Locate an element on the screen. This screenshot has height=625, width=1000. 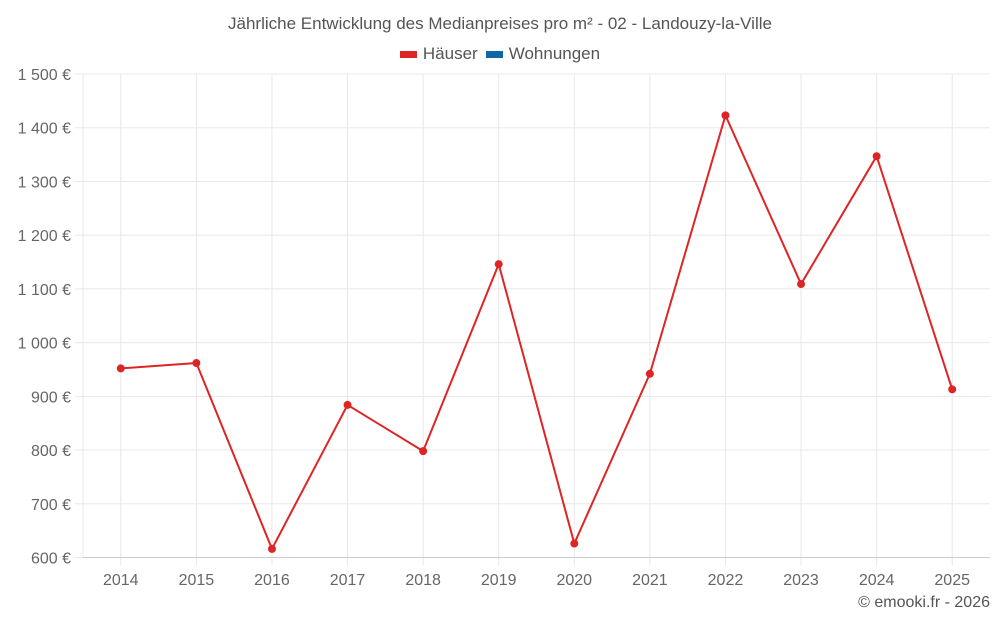
legend-item-apartments: Wohnungen is located at coordinates (543, 54).